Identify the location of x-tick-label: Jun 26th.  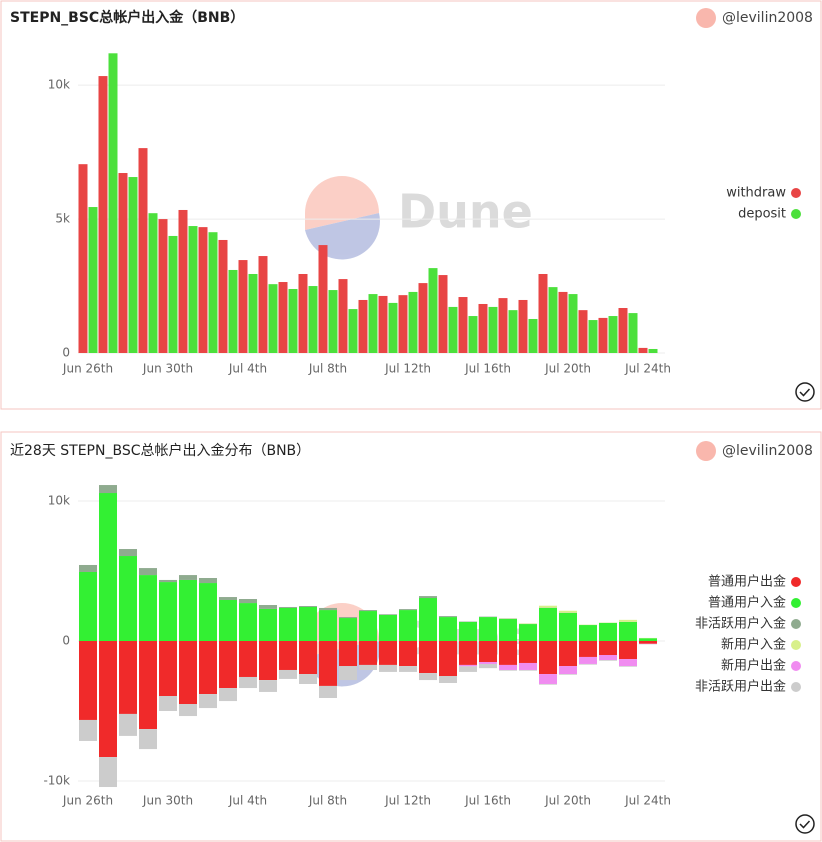
(87, 801).